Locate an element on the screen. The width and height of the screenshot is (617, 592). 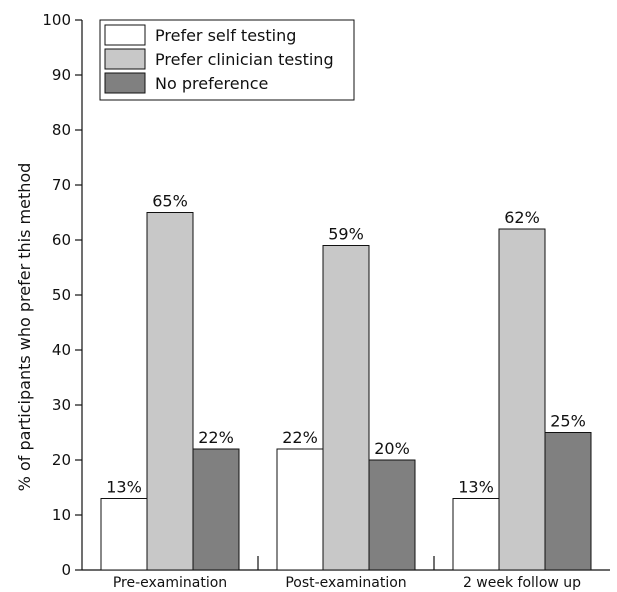
y-tick-label-20: 20 is located at coordinates (61, 460).